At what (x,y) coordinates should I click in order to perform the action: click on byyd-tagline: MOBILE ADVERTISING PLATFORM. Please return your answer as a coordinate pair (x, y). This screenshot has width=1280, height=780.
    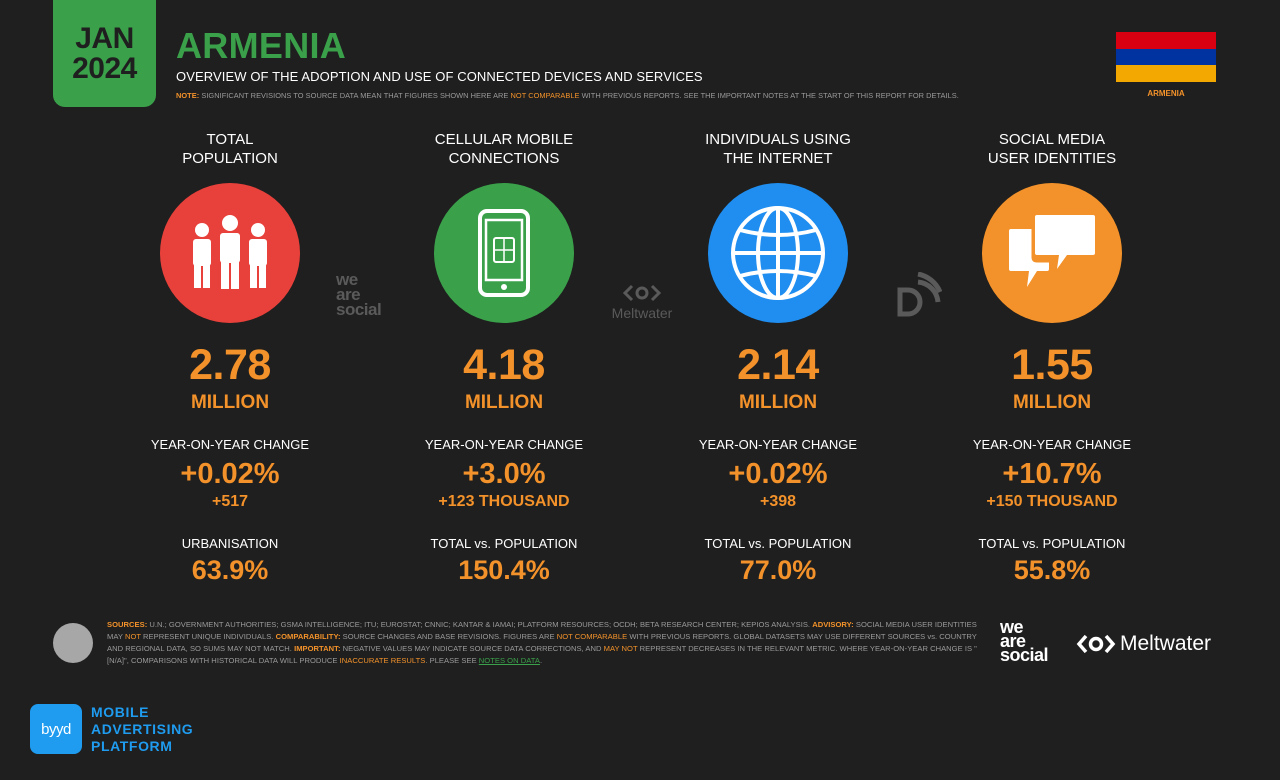
    Looking at the image, I should click on (142, 729).